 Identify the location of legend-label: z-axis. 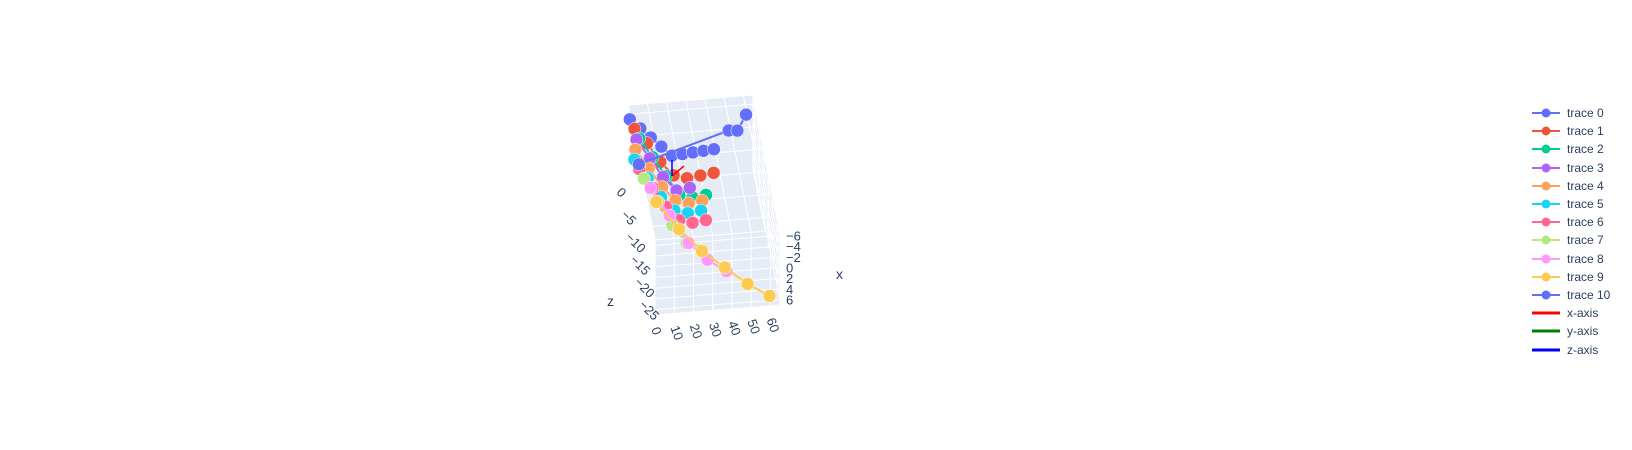
(1583, 349).